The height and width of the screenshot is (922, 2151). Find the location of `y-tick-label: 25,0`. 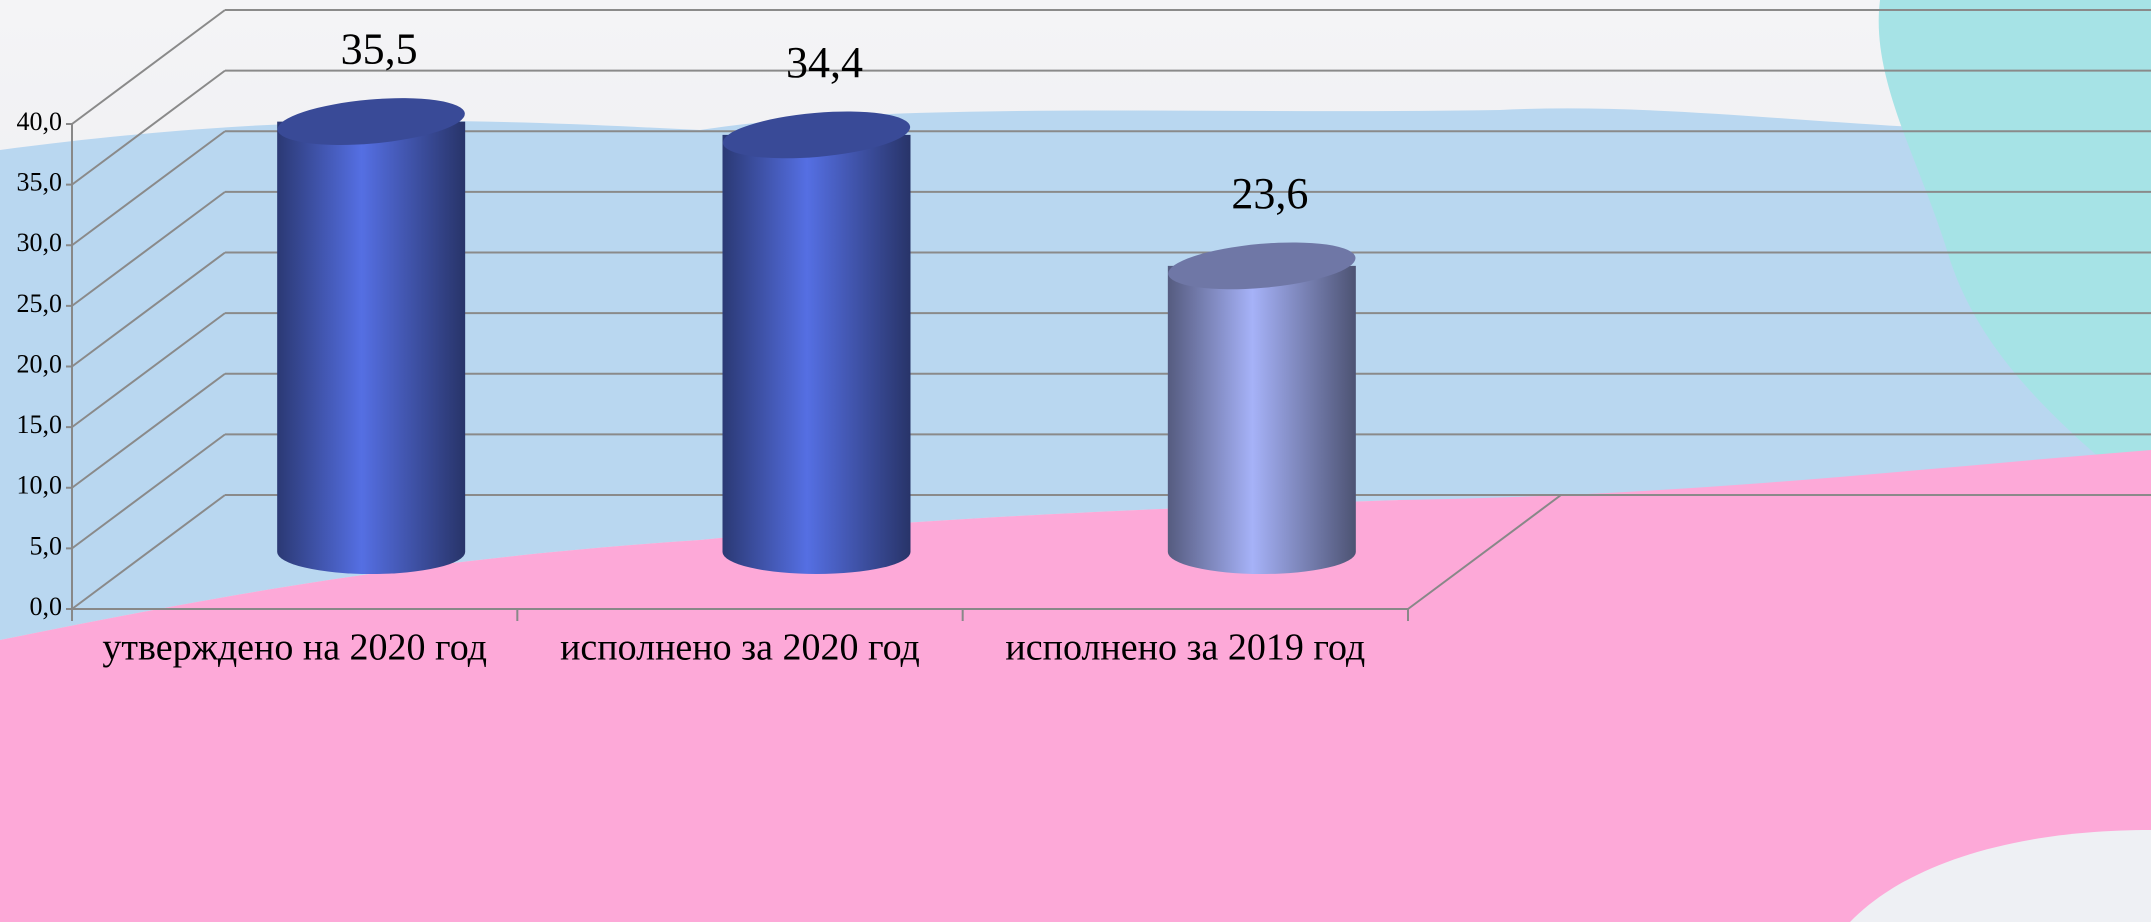

y-tick-label: 25,0 is located at coordinates (40, 303).